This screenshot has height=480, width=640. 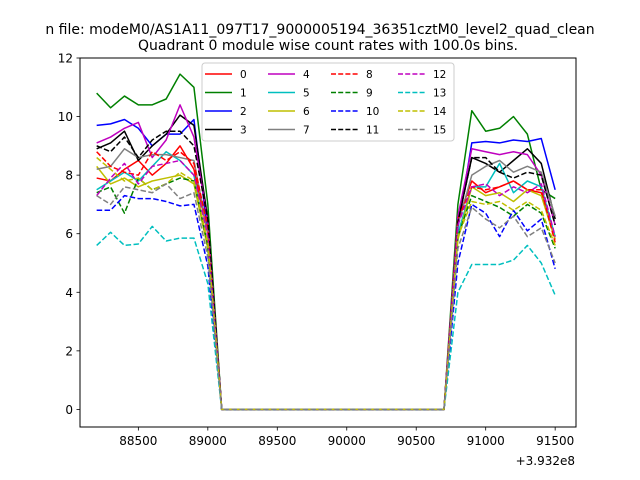 I want to click on legend-label-1: 1, so click(x=243, y=94).